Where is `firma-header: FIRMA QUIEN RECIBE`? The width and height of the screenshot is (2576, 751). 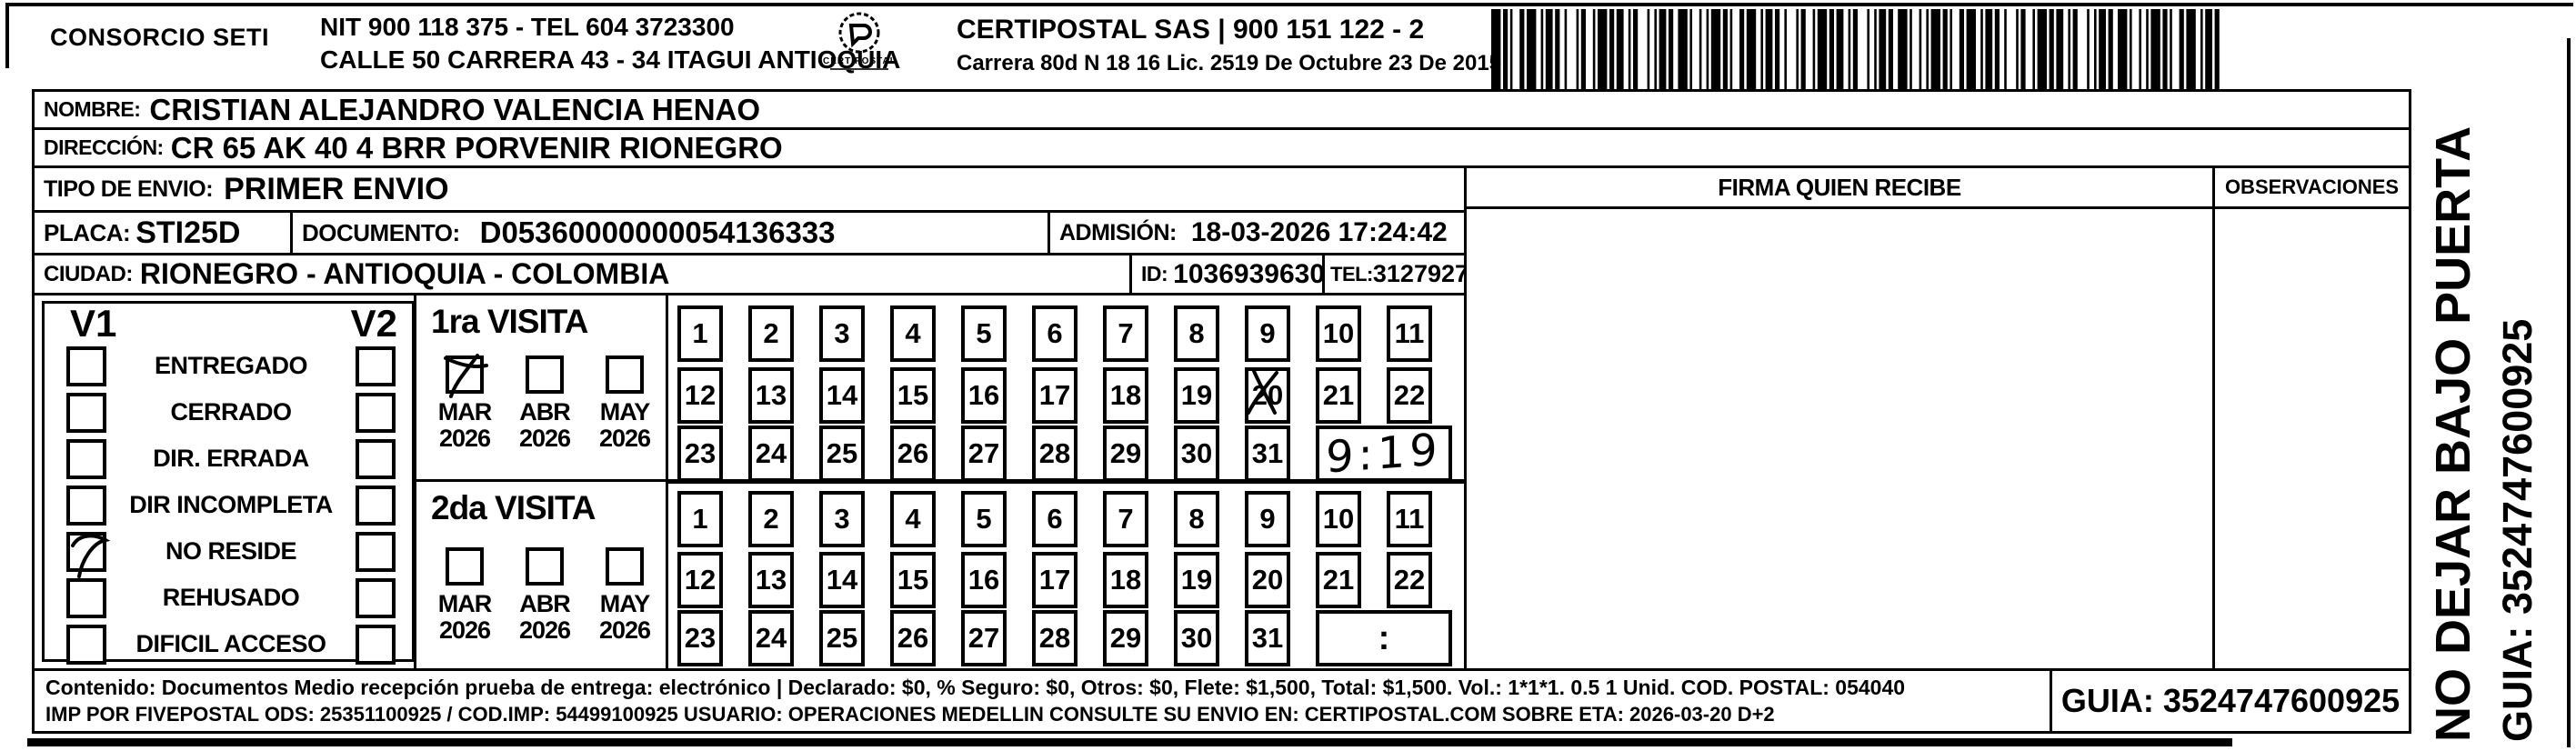 firma-header: FIRMA QUIEN RECIBE is located at coordinates (1840, 187).